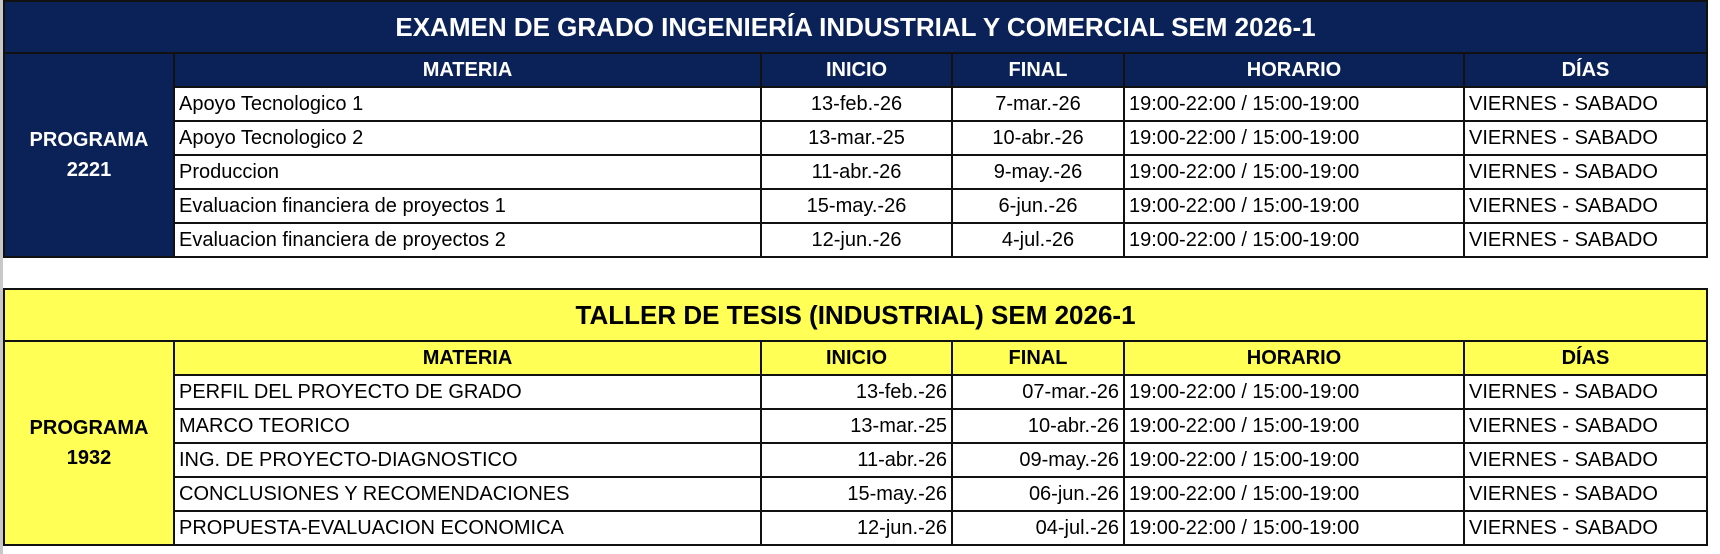  Describe the element at coordinates (467, 138) in the screenshot. I see `subject-cell: Apoyo Tecnologico 2` at that location.